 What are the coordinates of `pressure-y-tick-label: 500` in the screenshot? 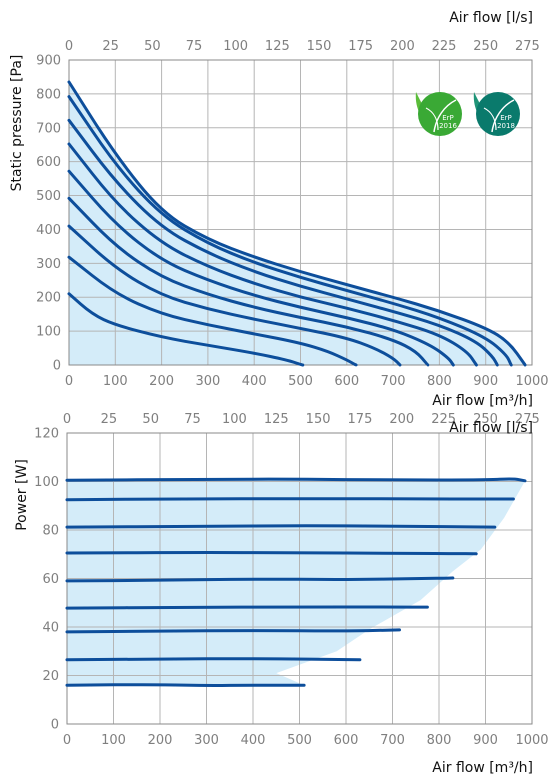 It's located at (48, 196).